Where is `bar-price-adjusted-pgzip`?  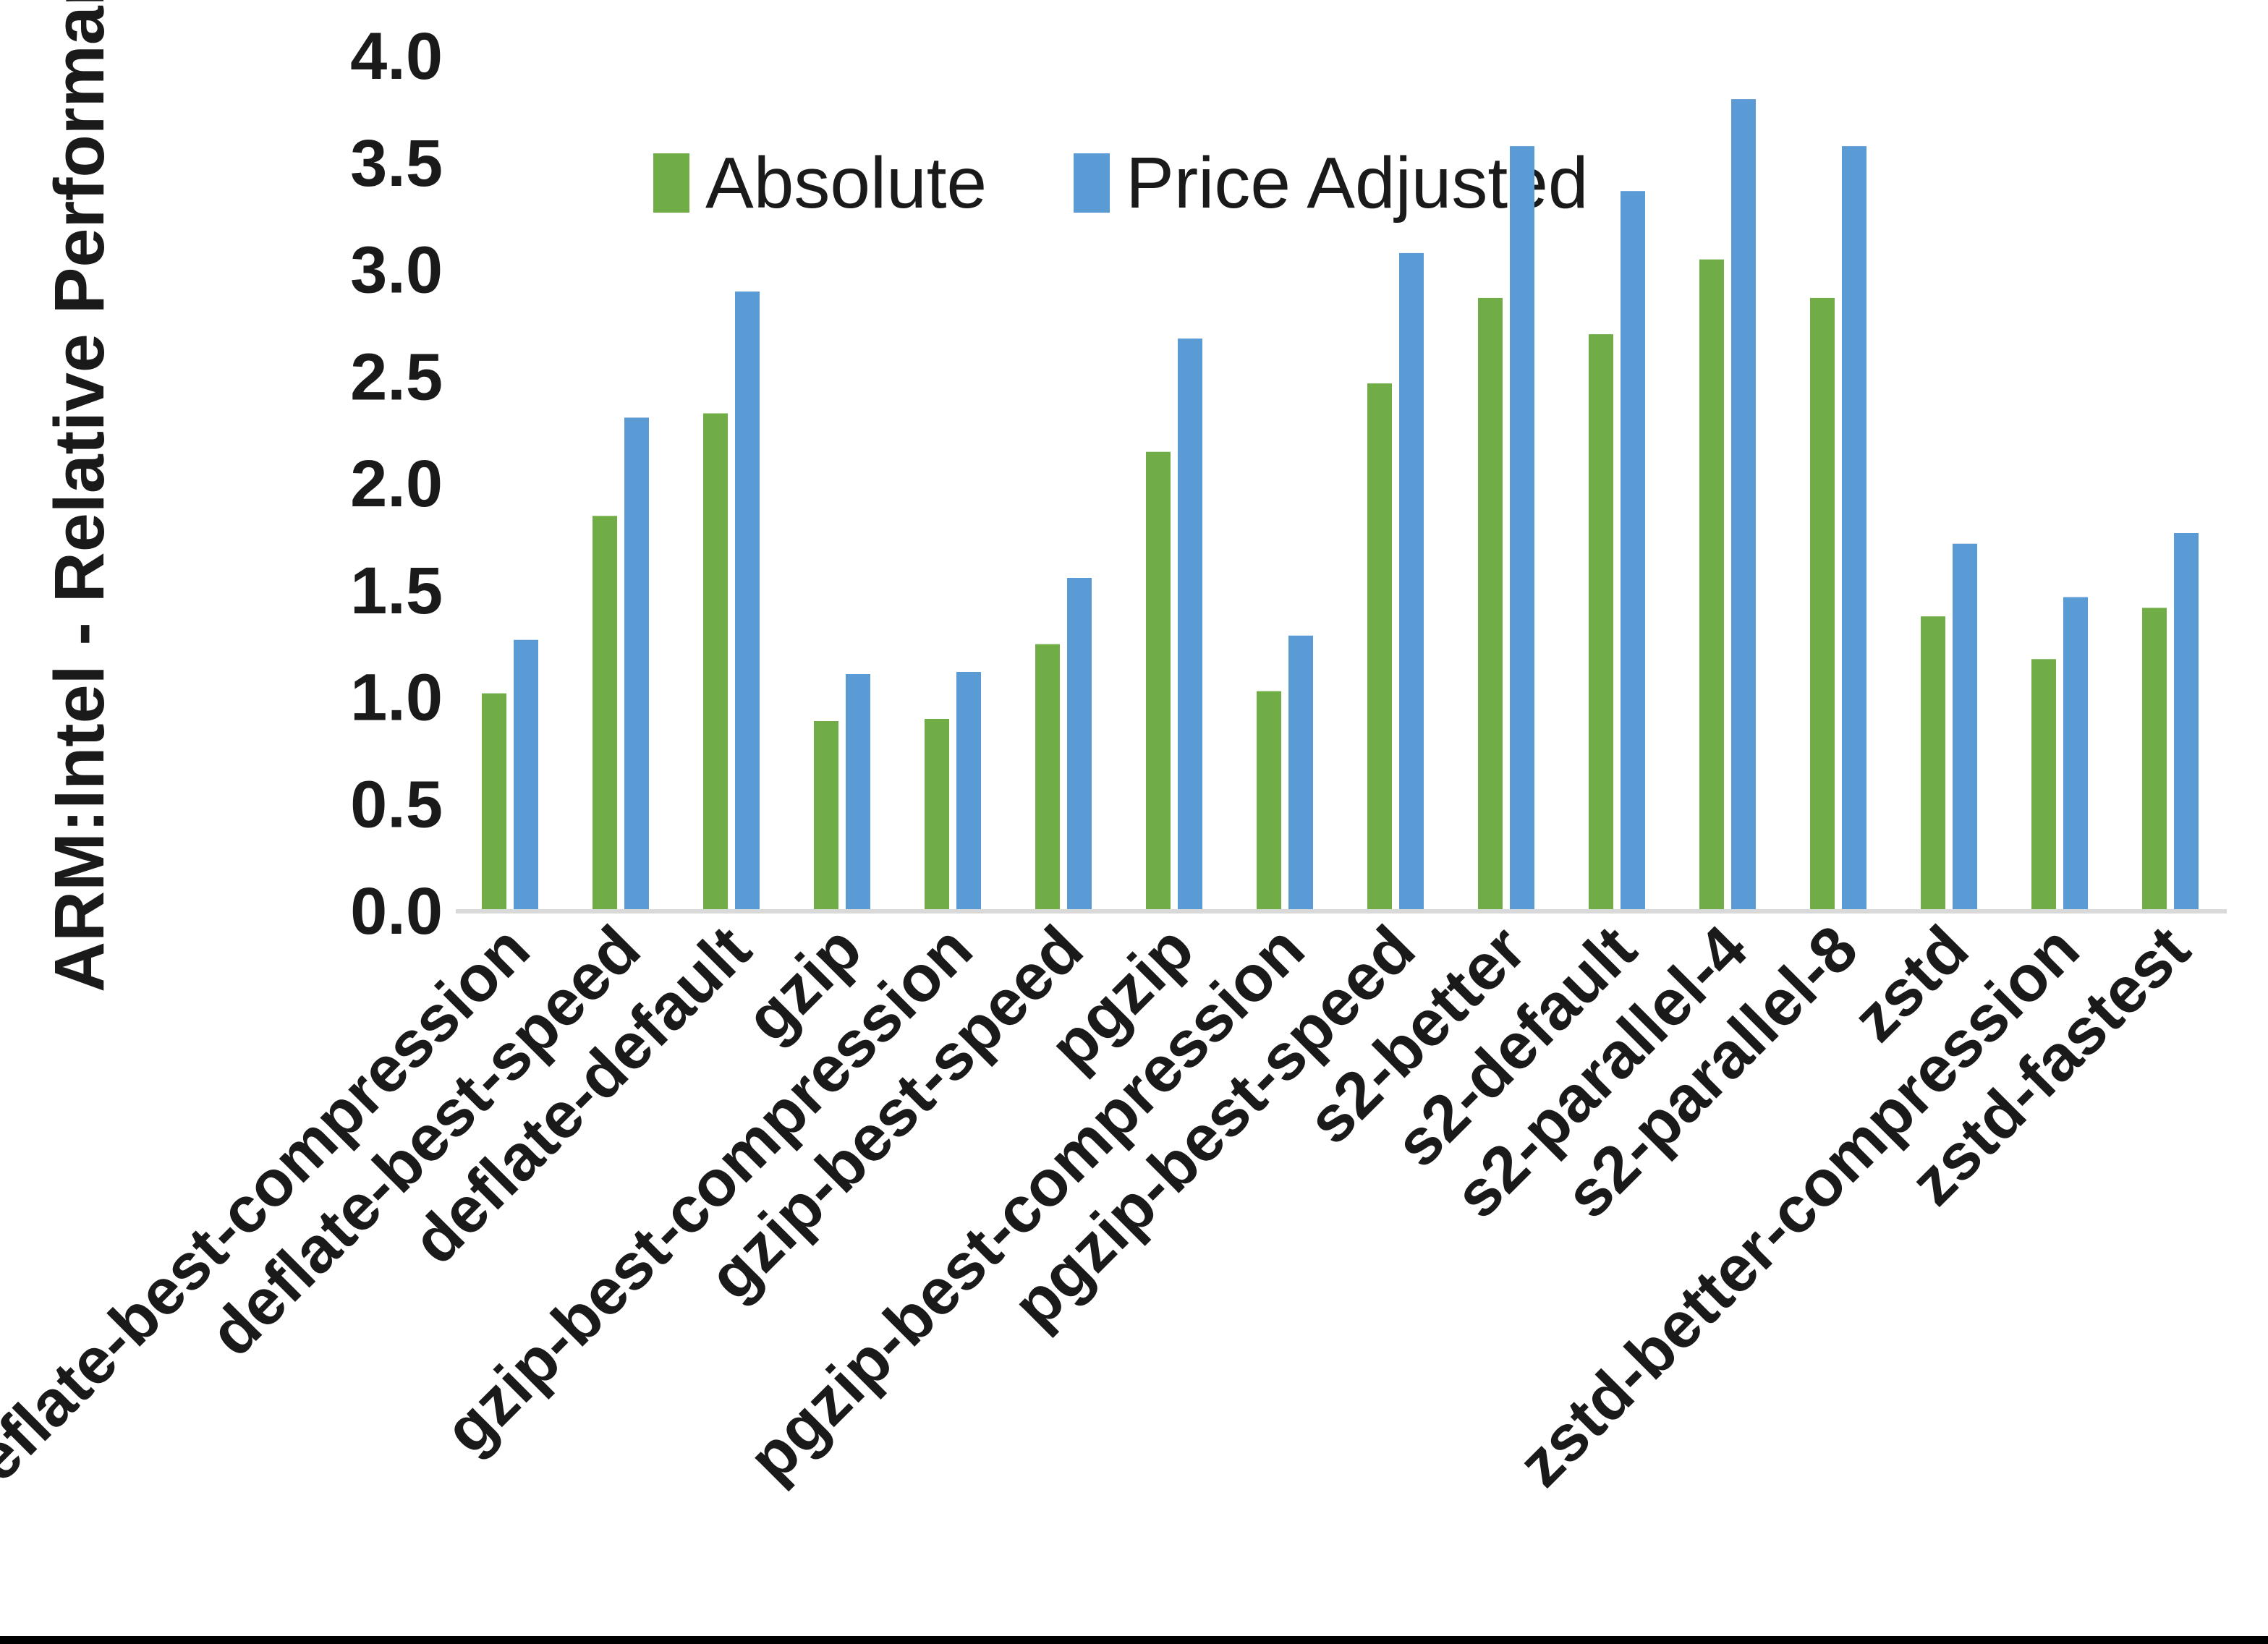
bar-price-adjusted-pgzip is located at coordinates (1190, 625).